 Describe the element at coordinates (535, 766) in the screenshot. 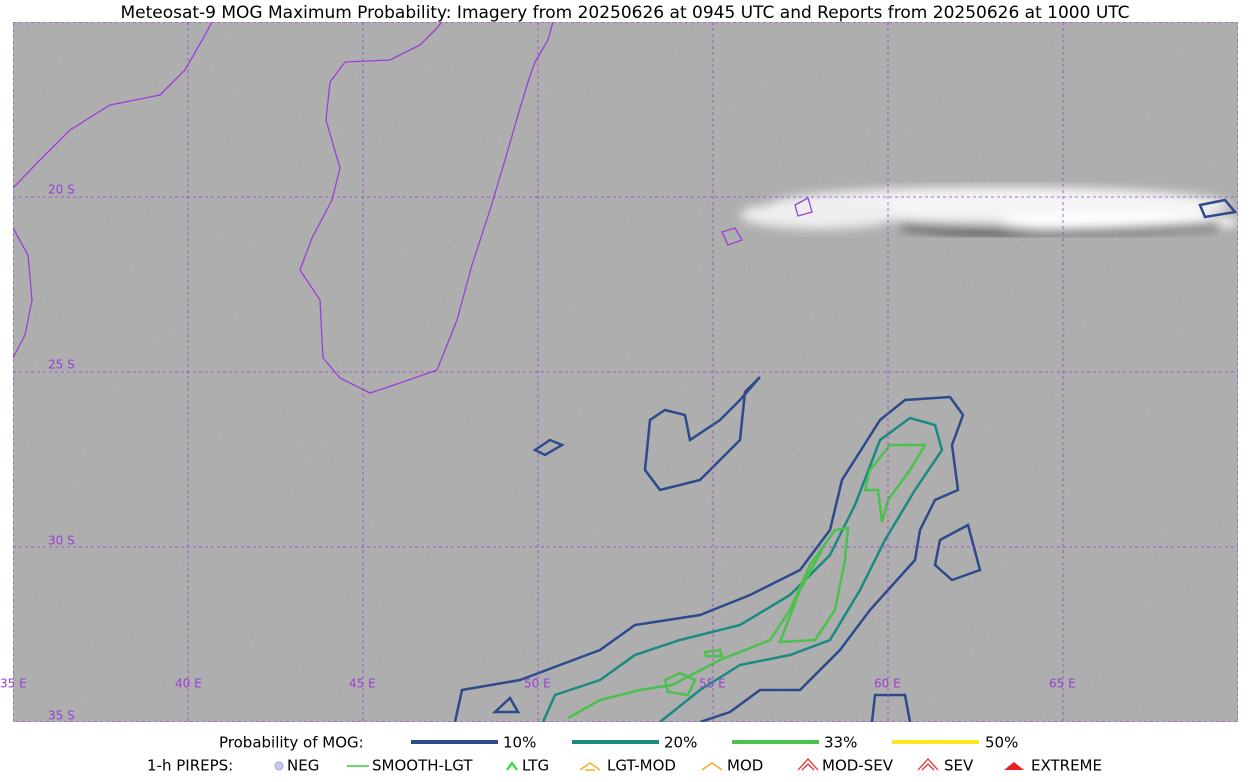

I see `legend-label: LTG` at that location.